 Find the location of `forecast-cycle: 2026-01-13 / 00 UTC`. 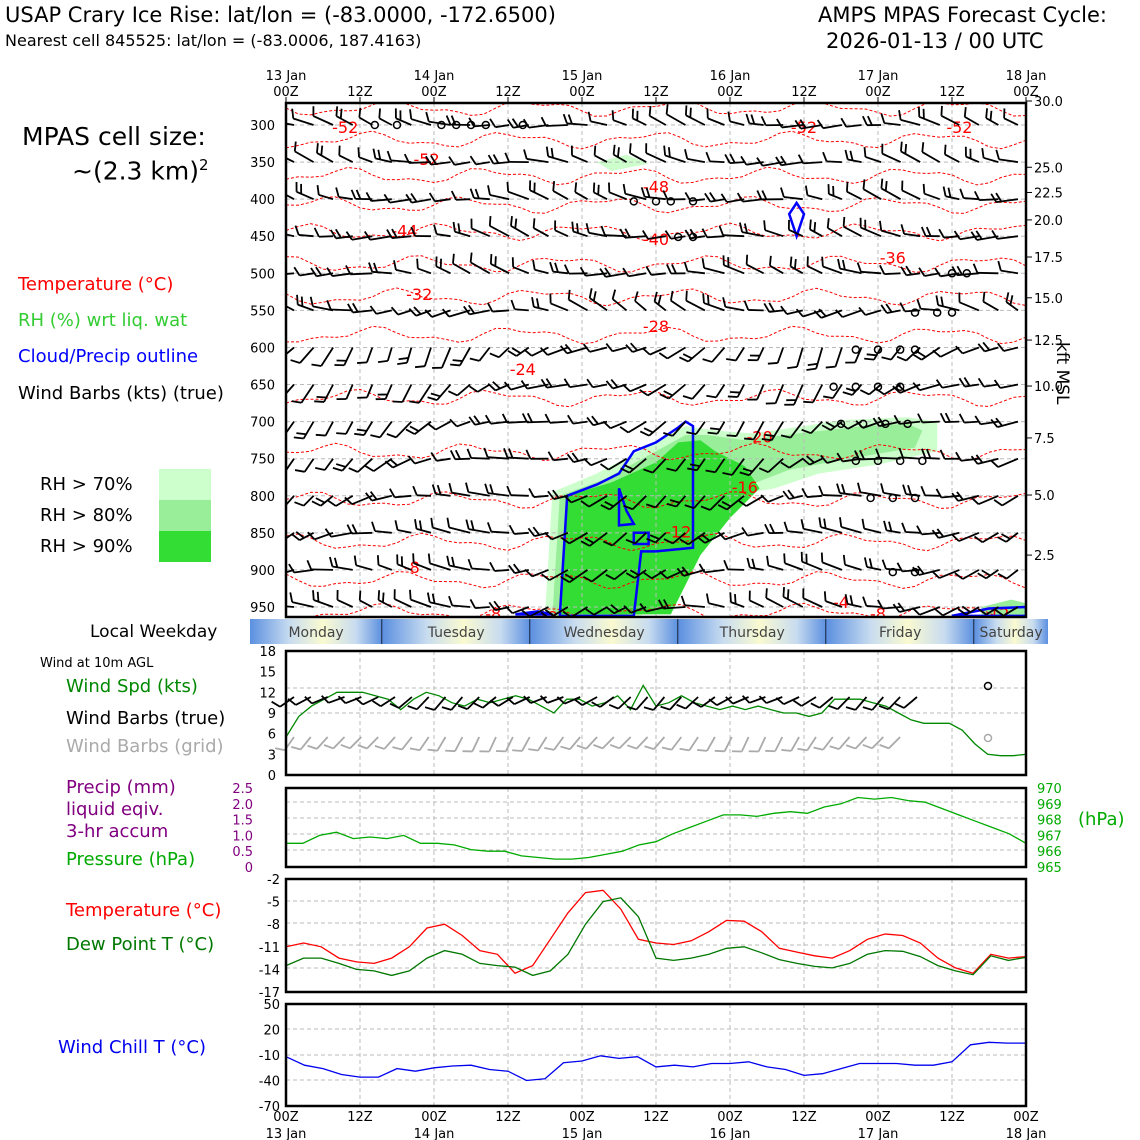

forecast-cycle: 2026-01-13 / 00 UTC is located at coordinates (935, 41).